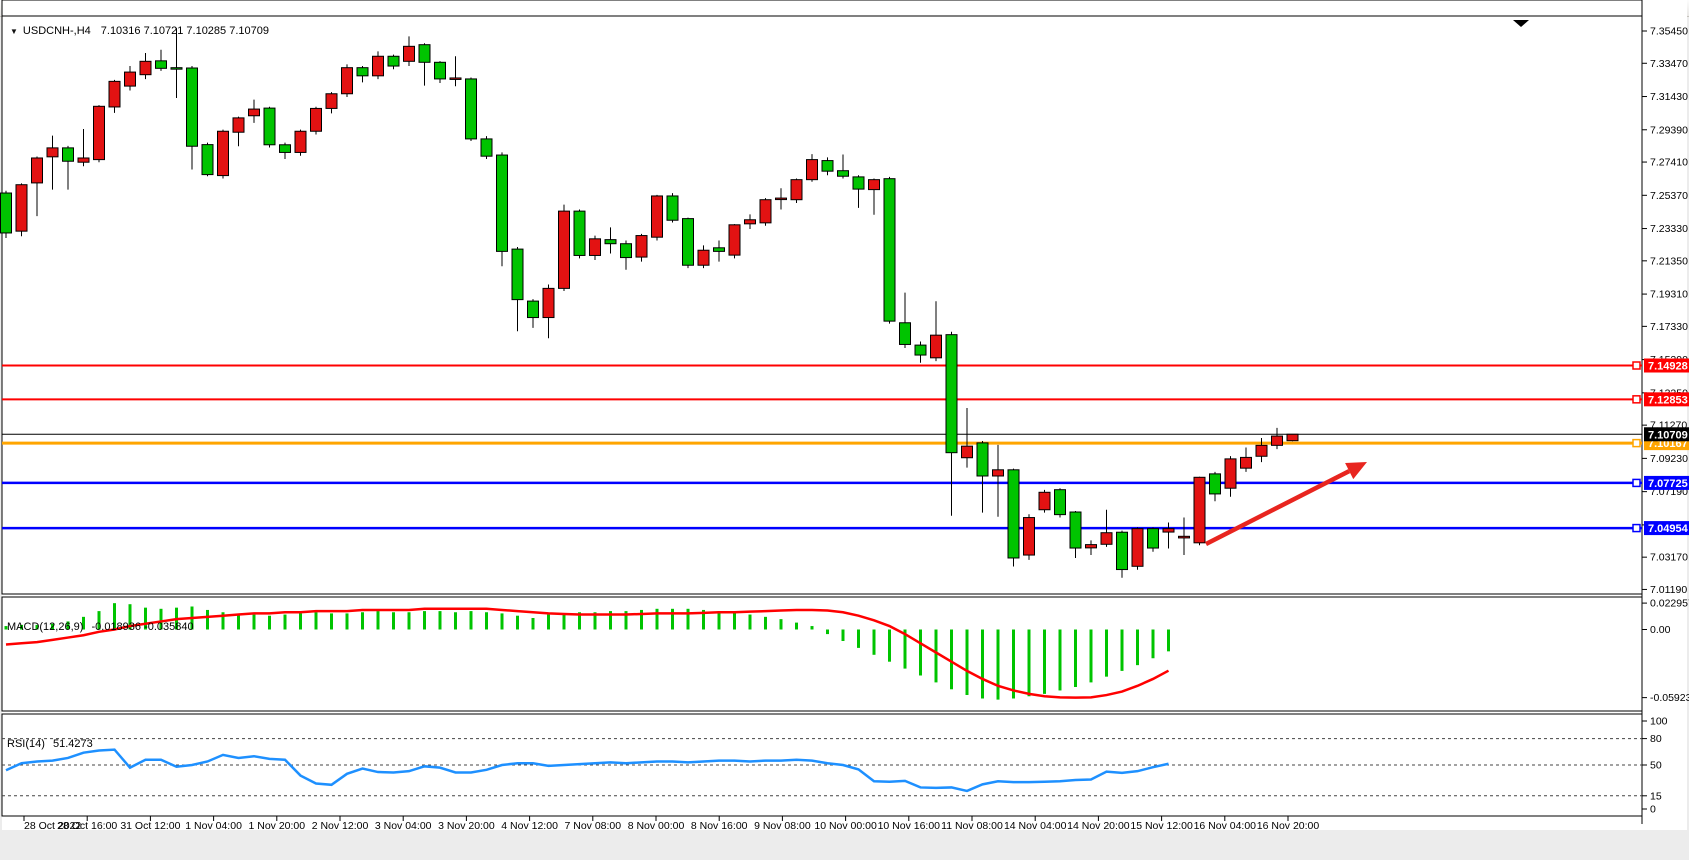 The height and width of the screenshot is (860, 1689). Describe the element at coordinates (100, 627) in the screenshot. I see `macd-pane-label: MACD(12,26,9) -0.018936 -0.035840` at that location.